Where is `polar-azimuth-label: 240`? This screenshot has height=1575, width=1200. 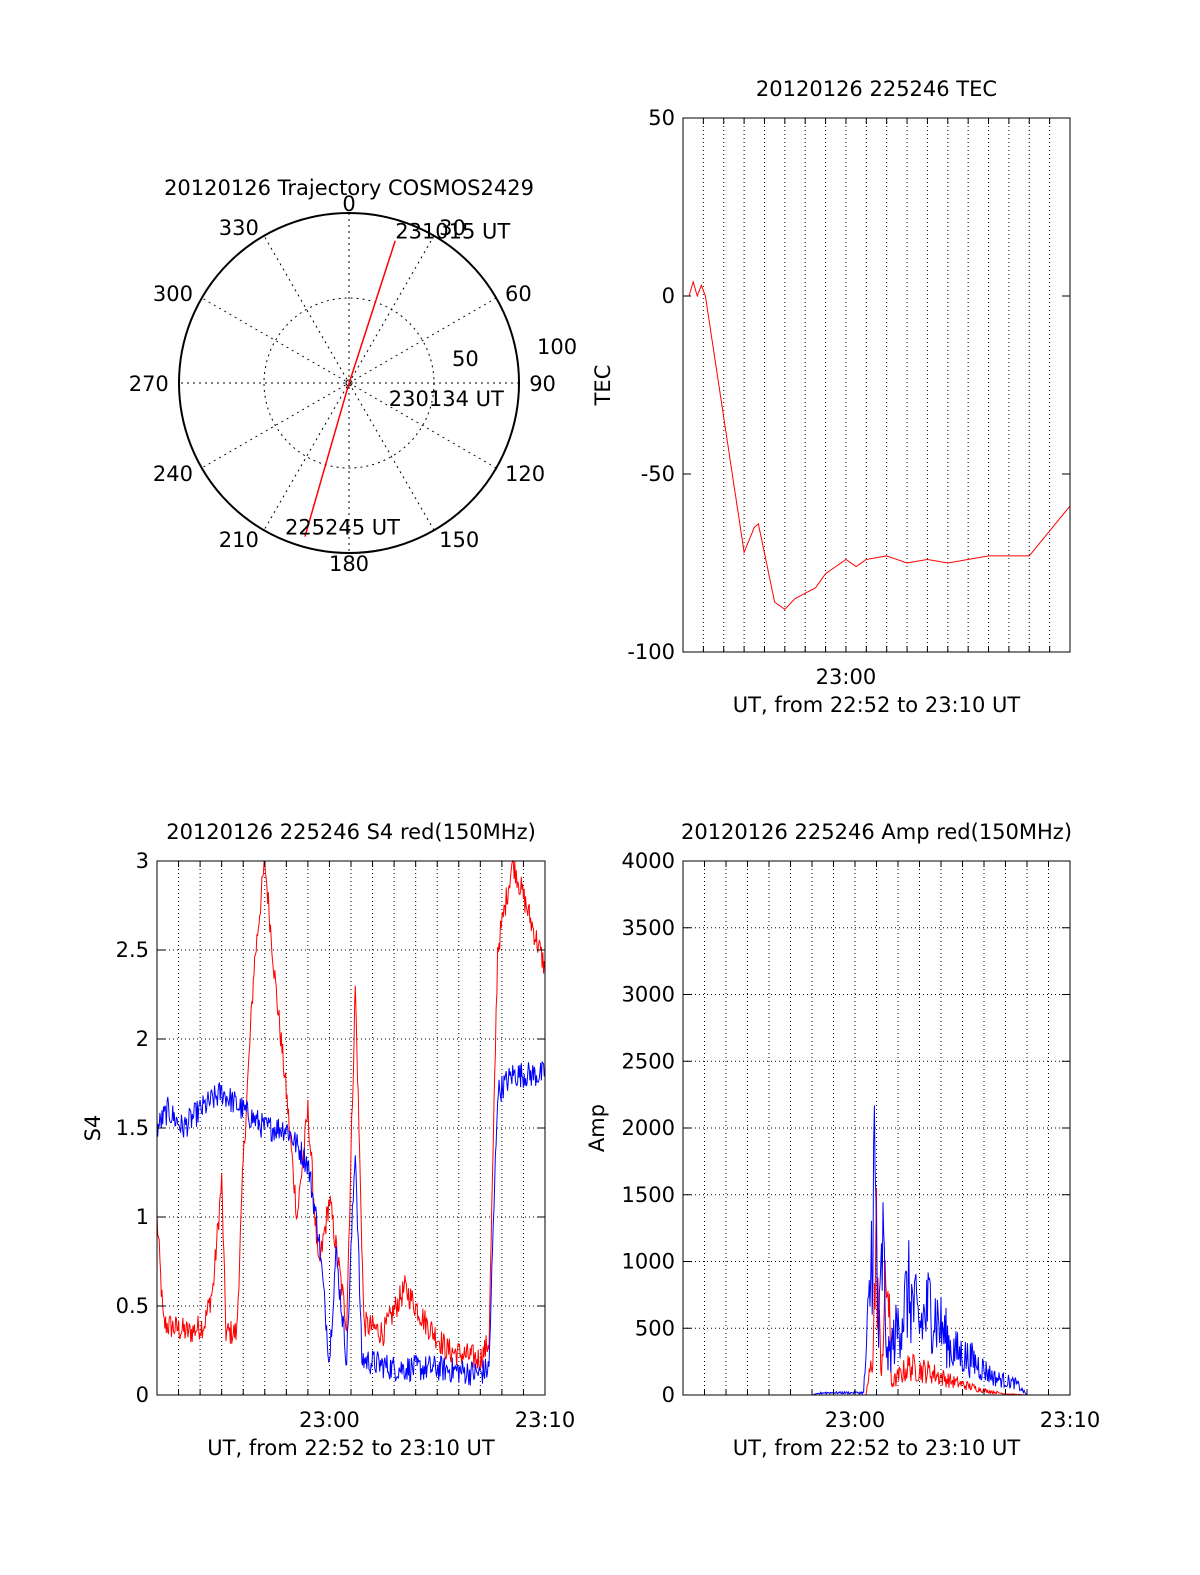
polar-azimuth-label: 240 is located at coordinates (173, 474).